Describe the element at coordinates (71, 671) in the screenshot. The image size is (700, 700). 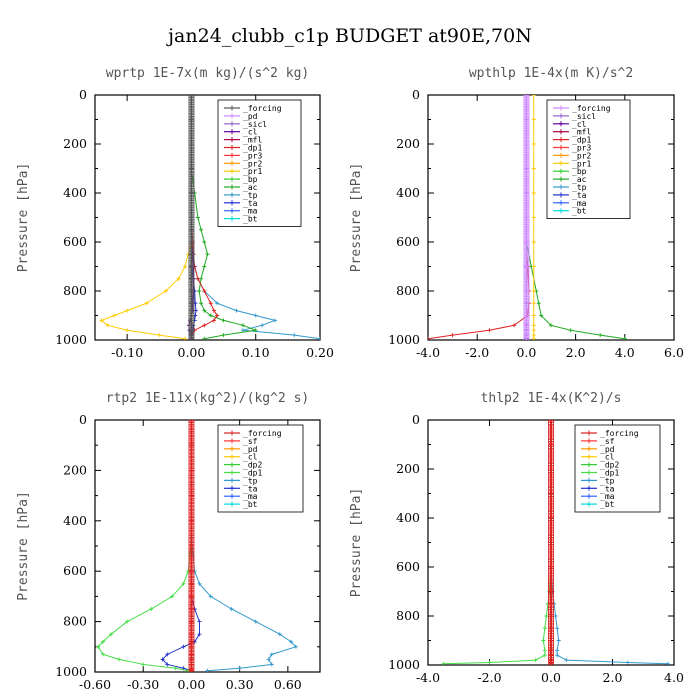
I see `y-tick-label: 1000` at that location.